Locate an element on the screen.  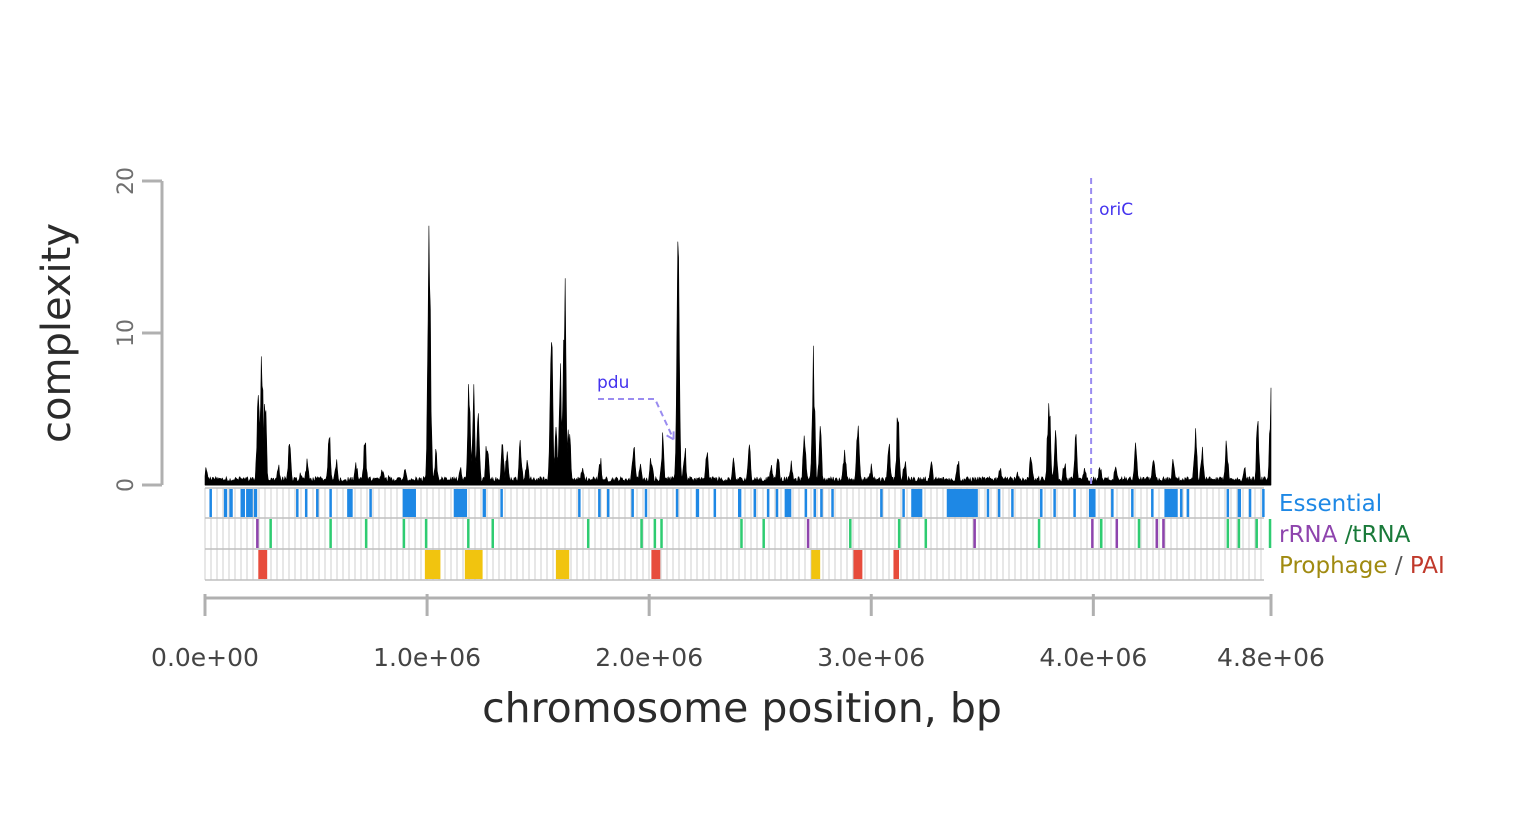
legend-entry: rRNA is located at coordinates (1312, 535).